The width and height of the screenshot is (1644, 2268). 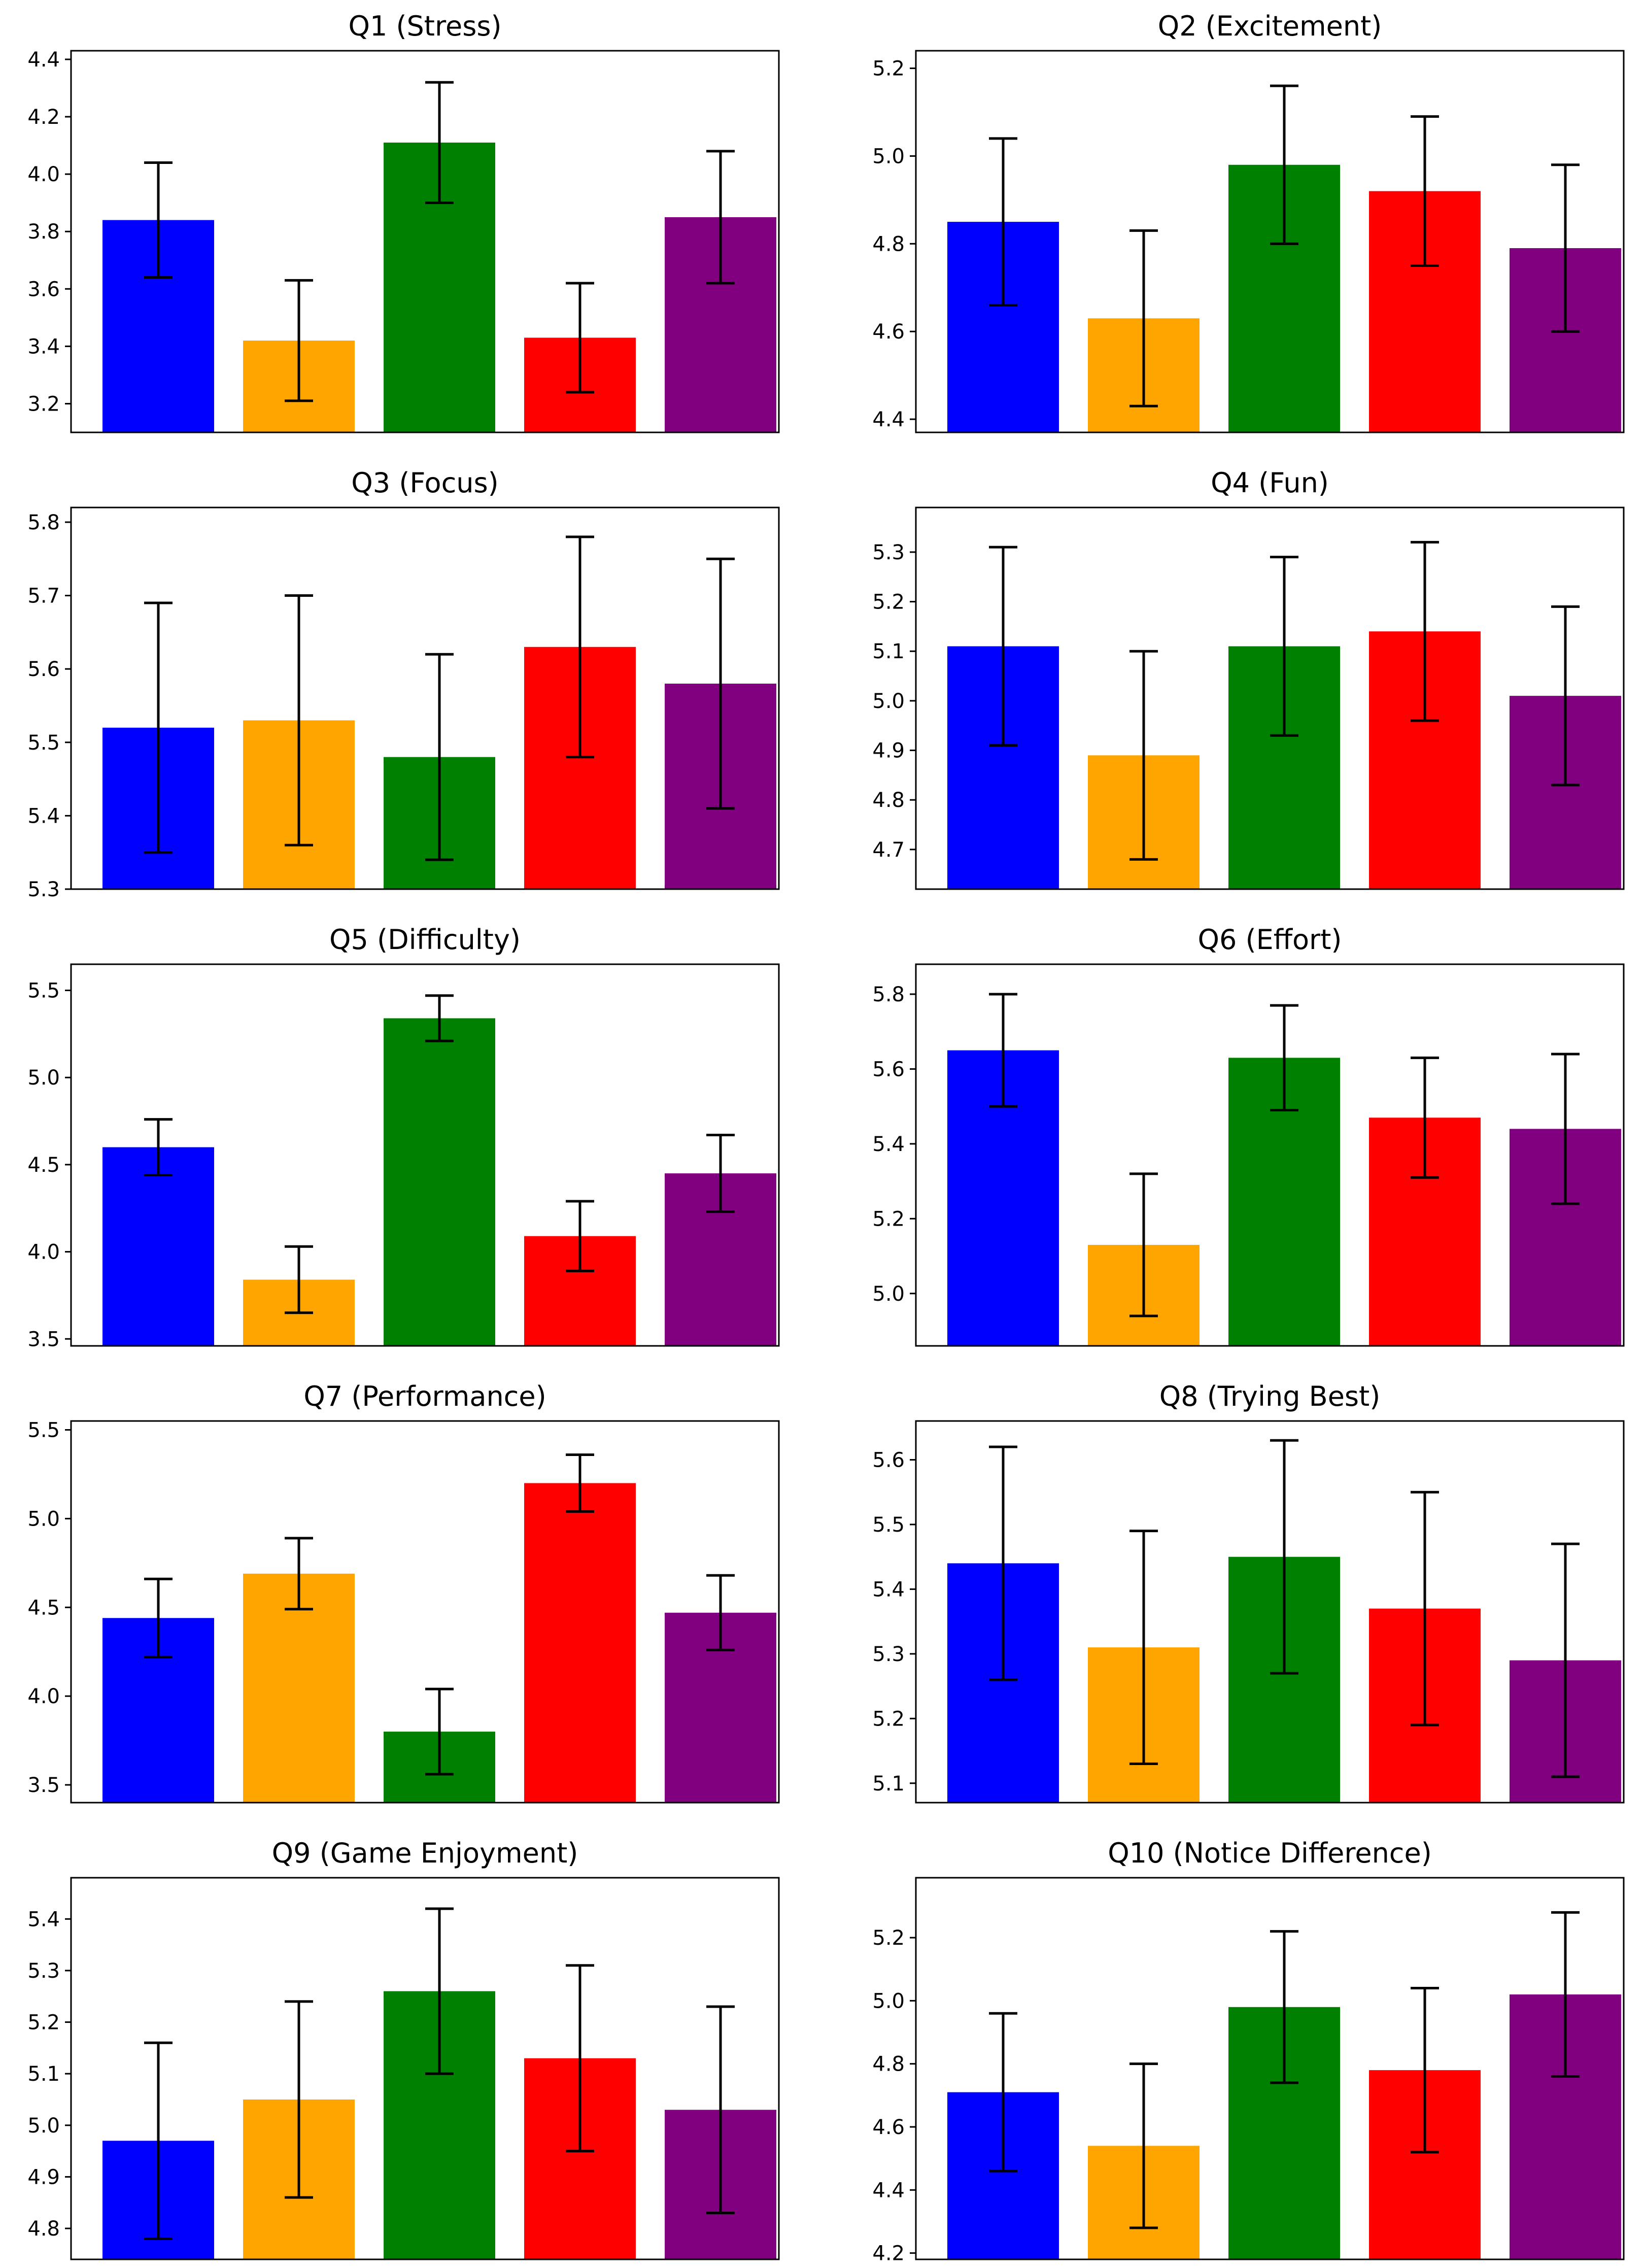 I want to click on y-tick-label: 4.8, so click(x=888, y=2064).